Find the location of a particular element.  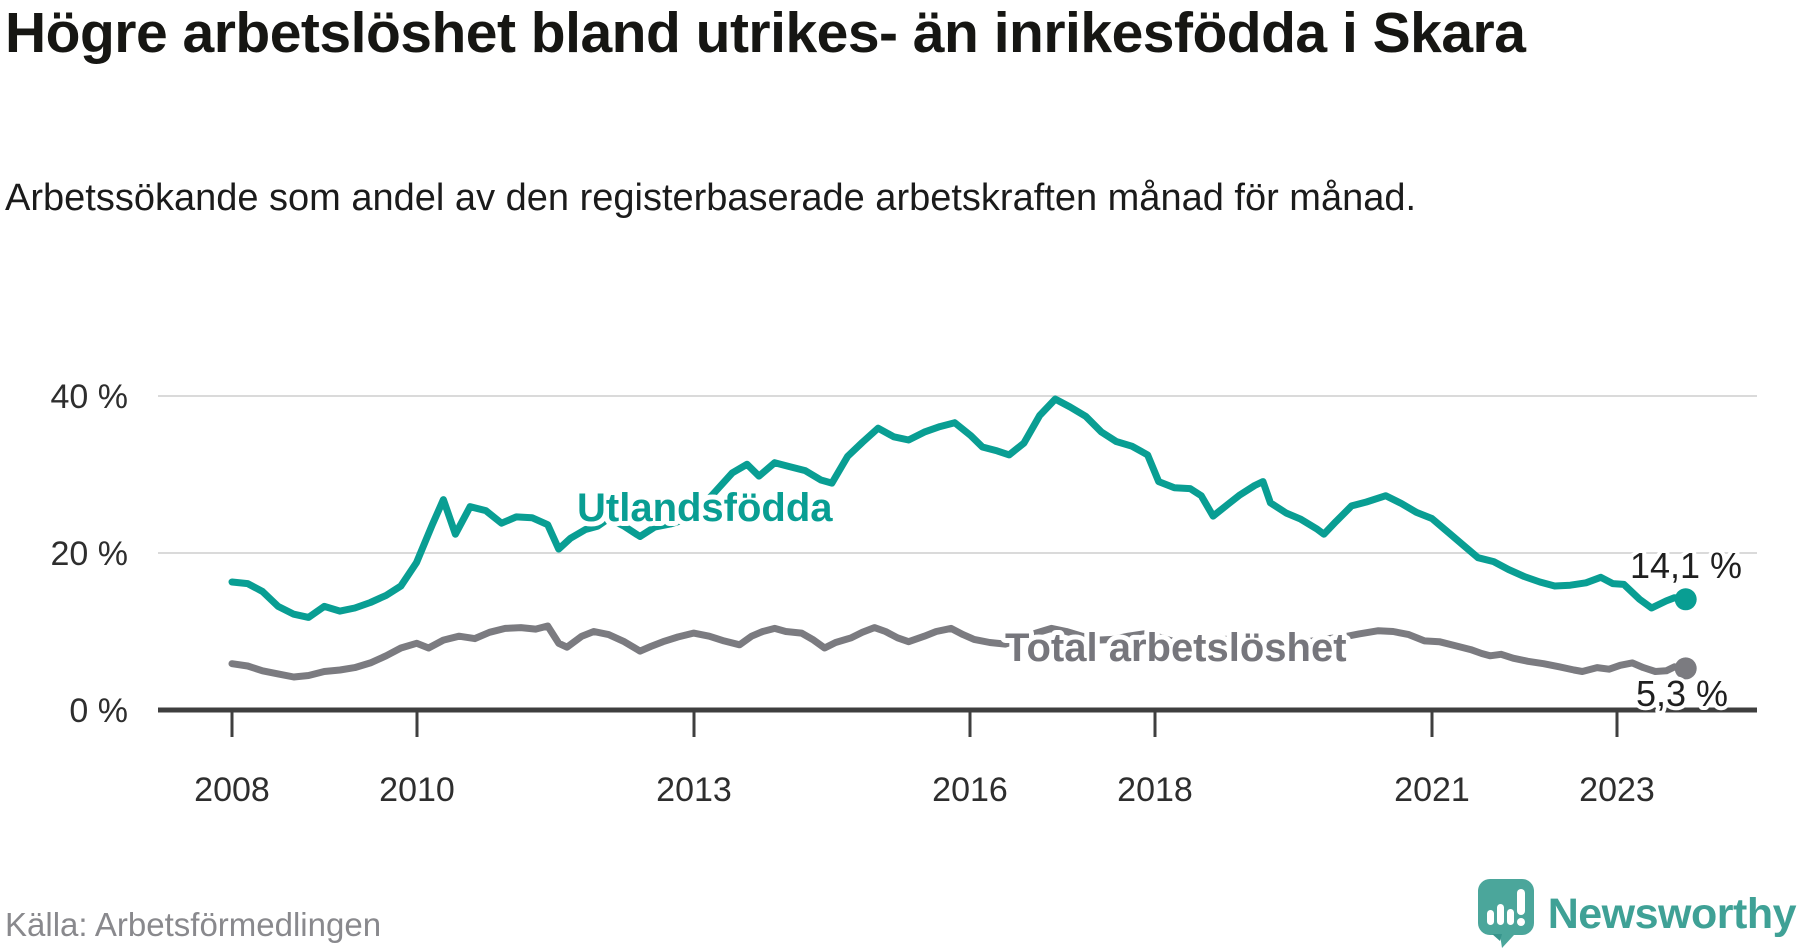

end-value-label-total: 5,3 % is located at coordinates (1682, 693).